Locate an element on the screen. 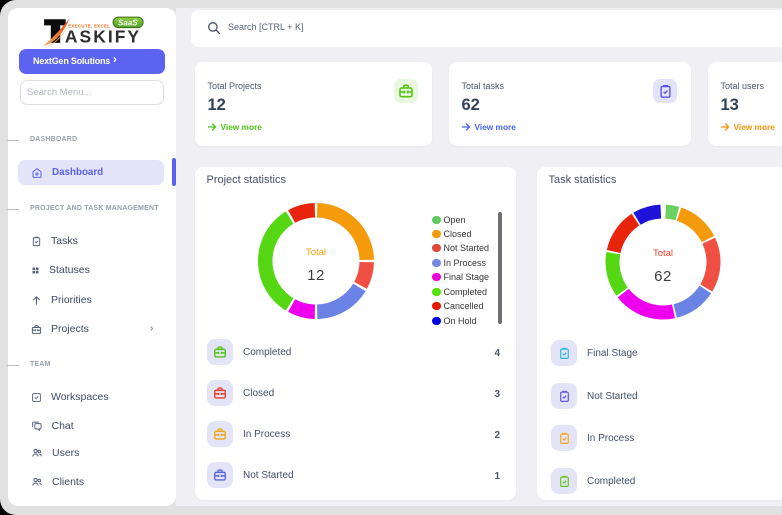 This screenshot has height=515, width=782. svg-text: ASKIFY is located at coordinates (103, 36).